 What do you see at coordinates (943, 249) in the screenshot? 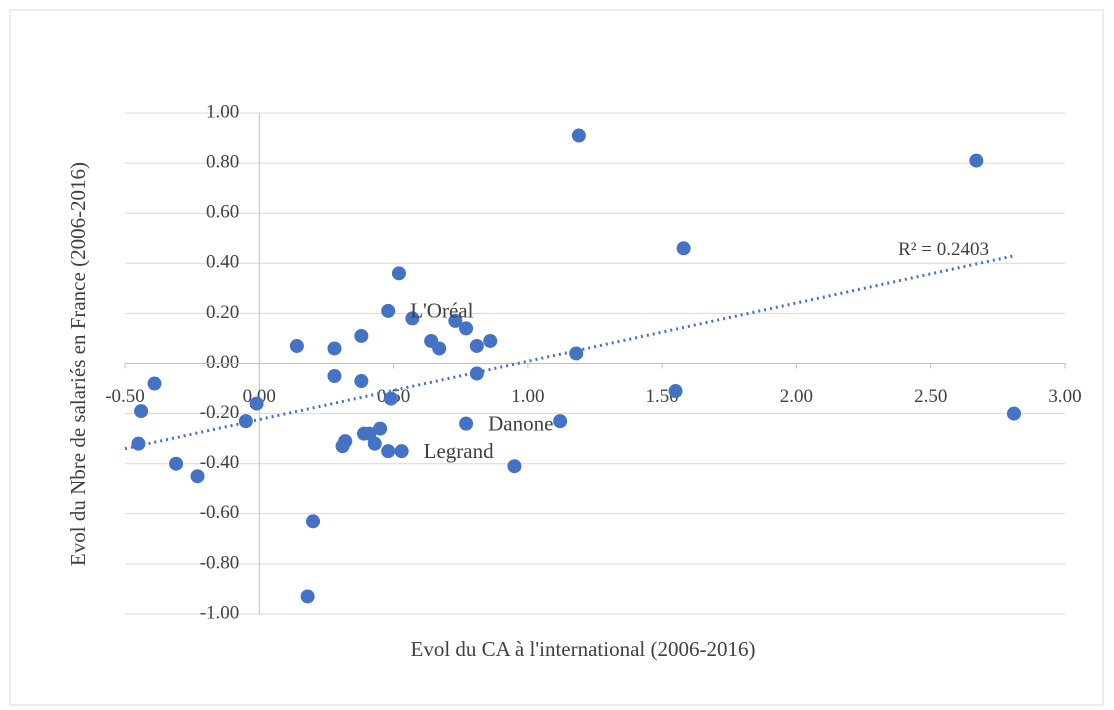
I see `trendline-label: R² = 0.2403` at bounding box center [943, 249].